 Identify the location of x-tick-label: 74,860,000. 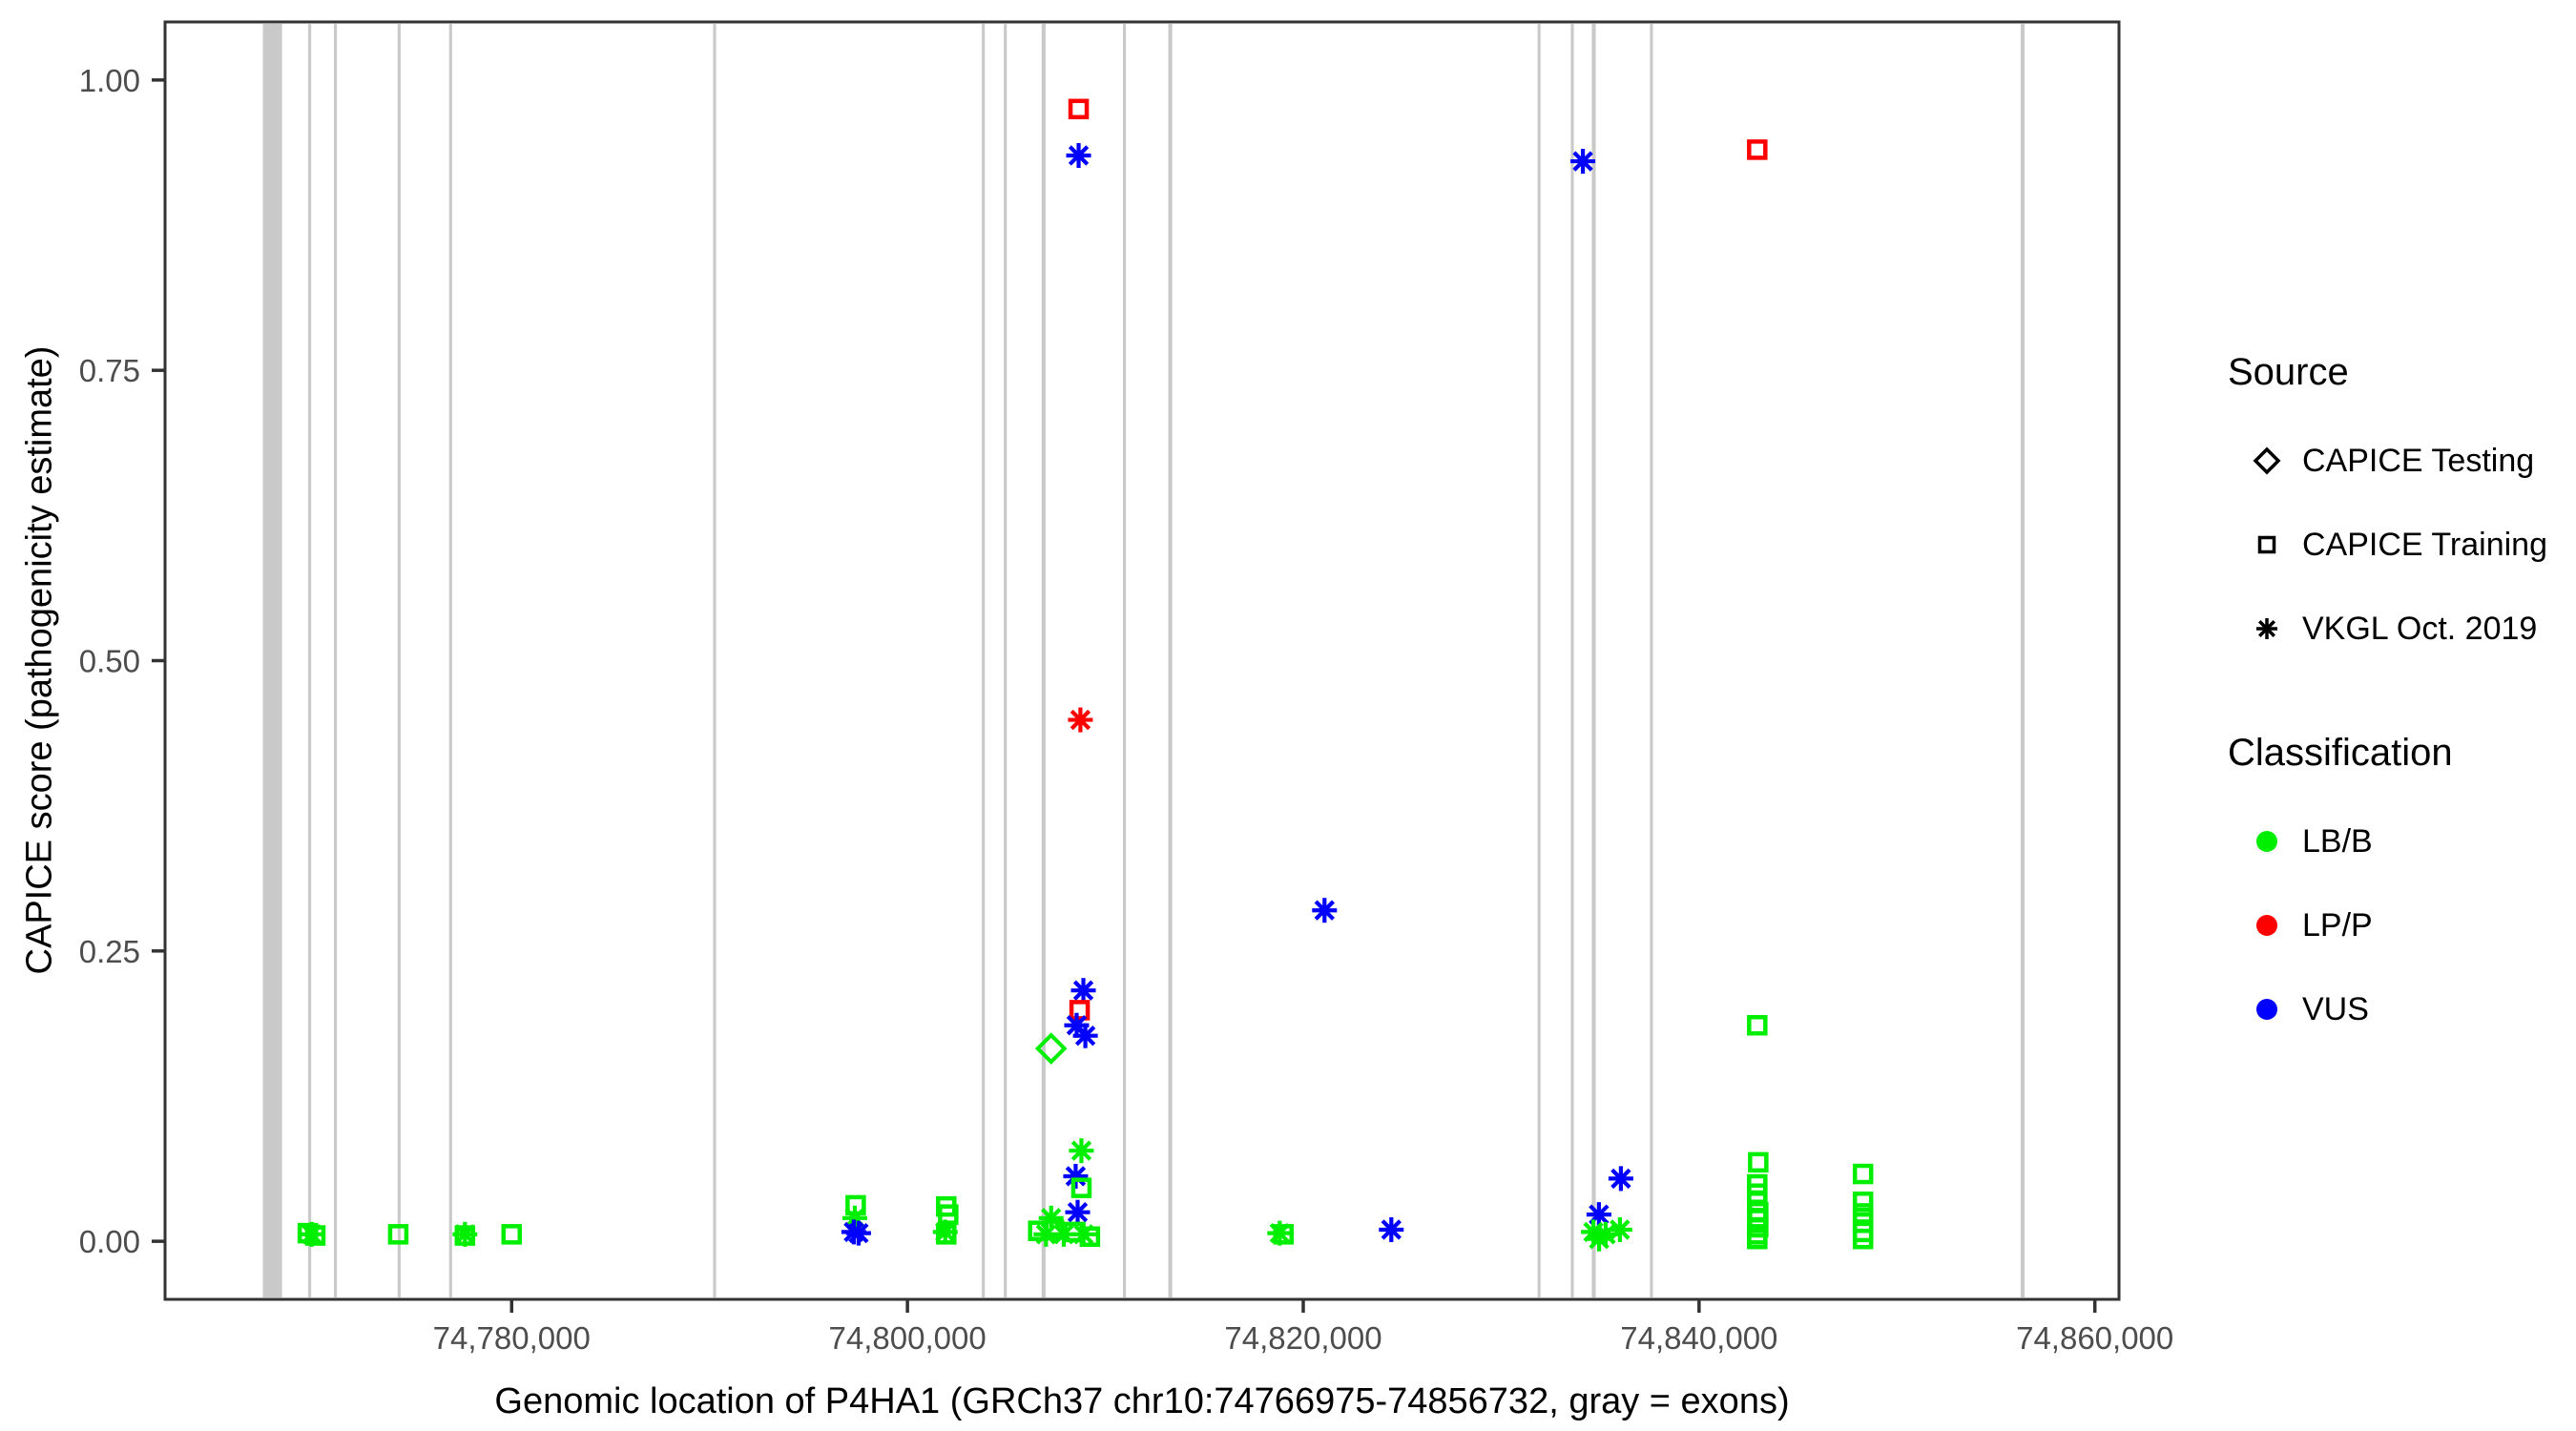
(2094, 1338).